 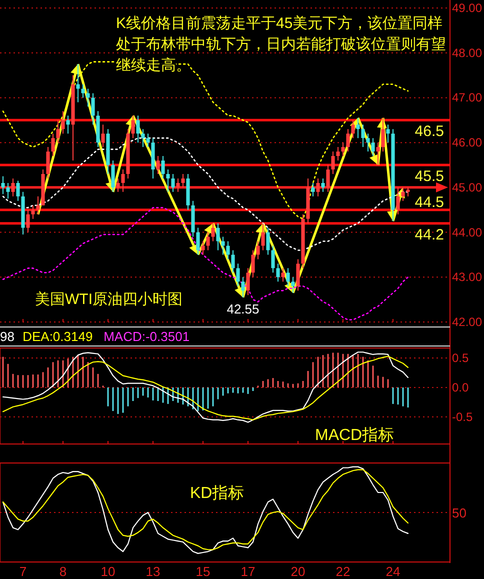 I want to click on y-tick-label: 45.00, so click(x=467, y=187).